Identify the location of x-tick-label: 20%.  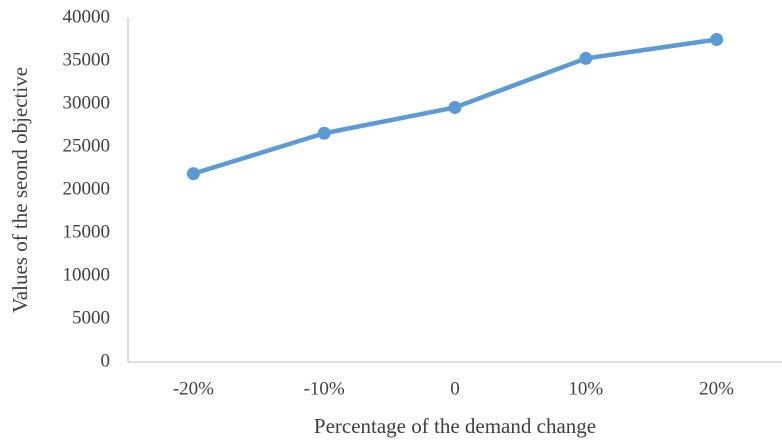
(716, 388).